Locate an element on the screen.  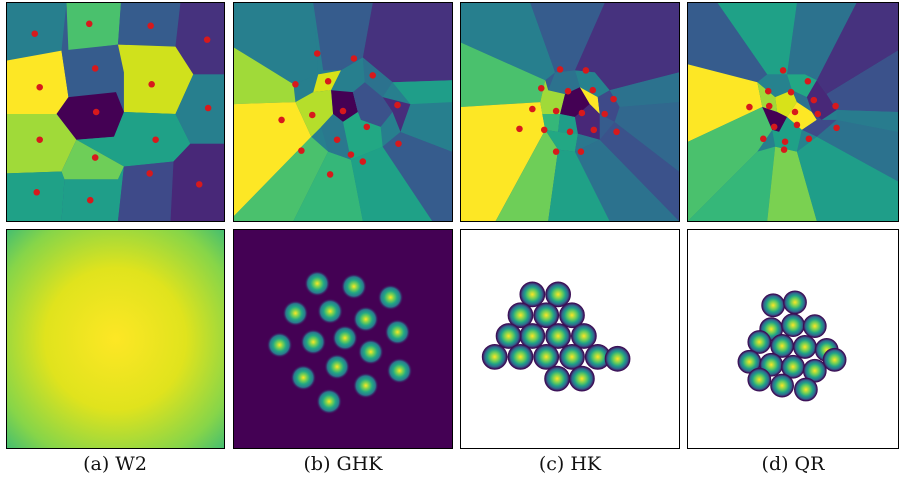
panel-hk-density is located at coordinates (570, 339).